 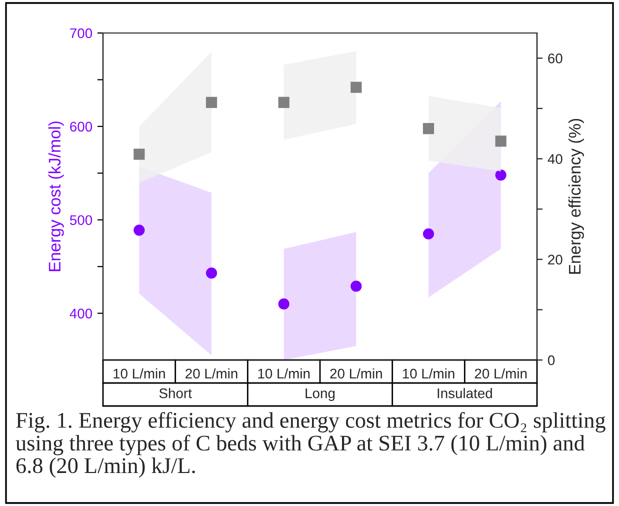 I want to click on y2-tick-label: 60, so click(x=555, y=58).